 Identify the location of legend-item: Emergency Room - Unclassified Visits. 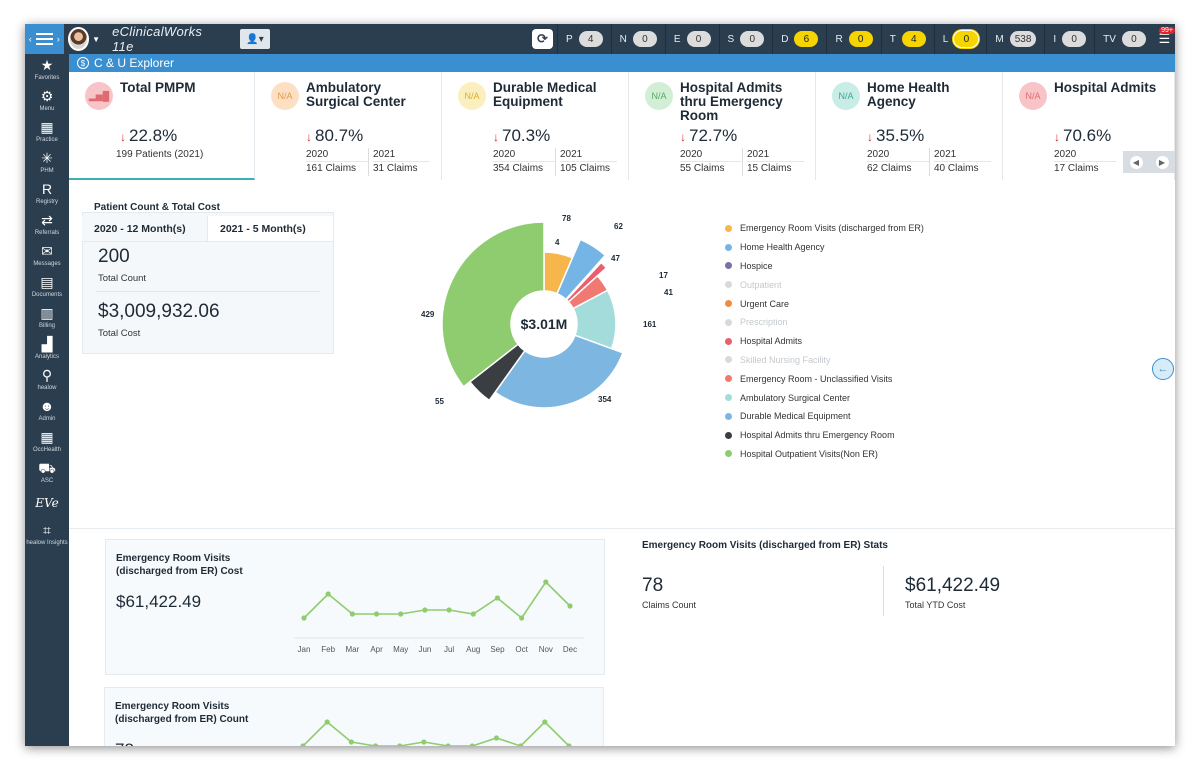
(824, 378).